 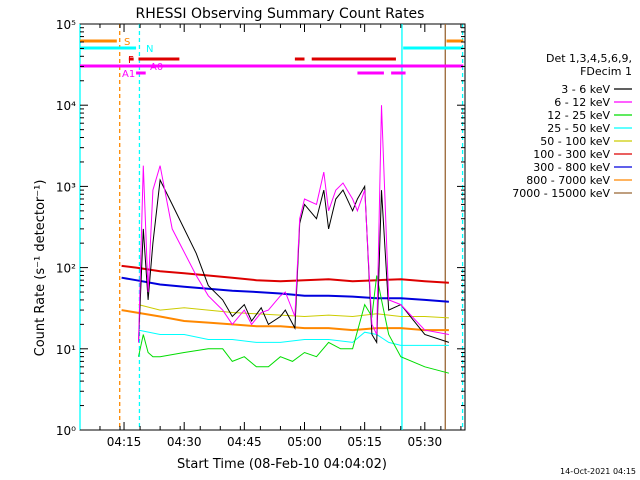 I want to click on x-tick-label: 04:15, so click(x=124, y=442).